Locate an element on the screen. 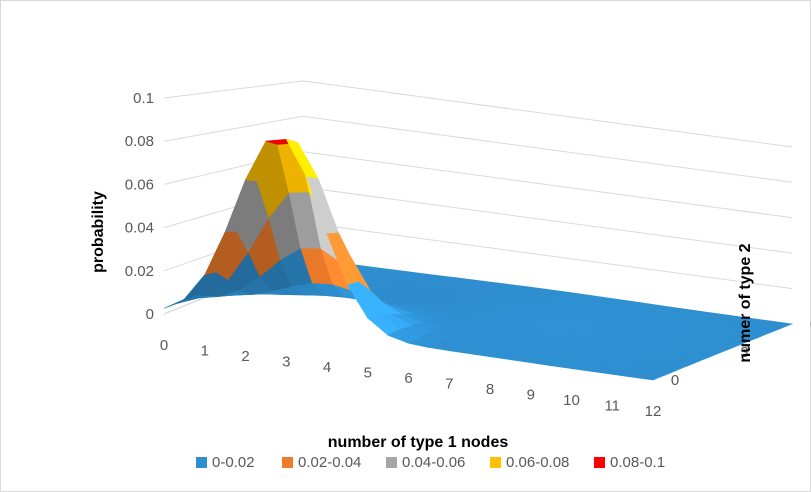  legend-label: 0.08-0.1 is located at coordinates (637, 462).